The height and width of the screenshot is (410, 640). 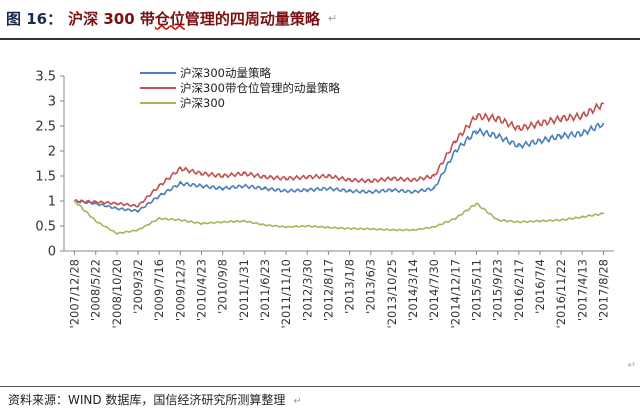 I want to click on bottom-rule, so click(x=320, y=386).